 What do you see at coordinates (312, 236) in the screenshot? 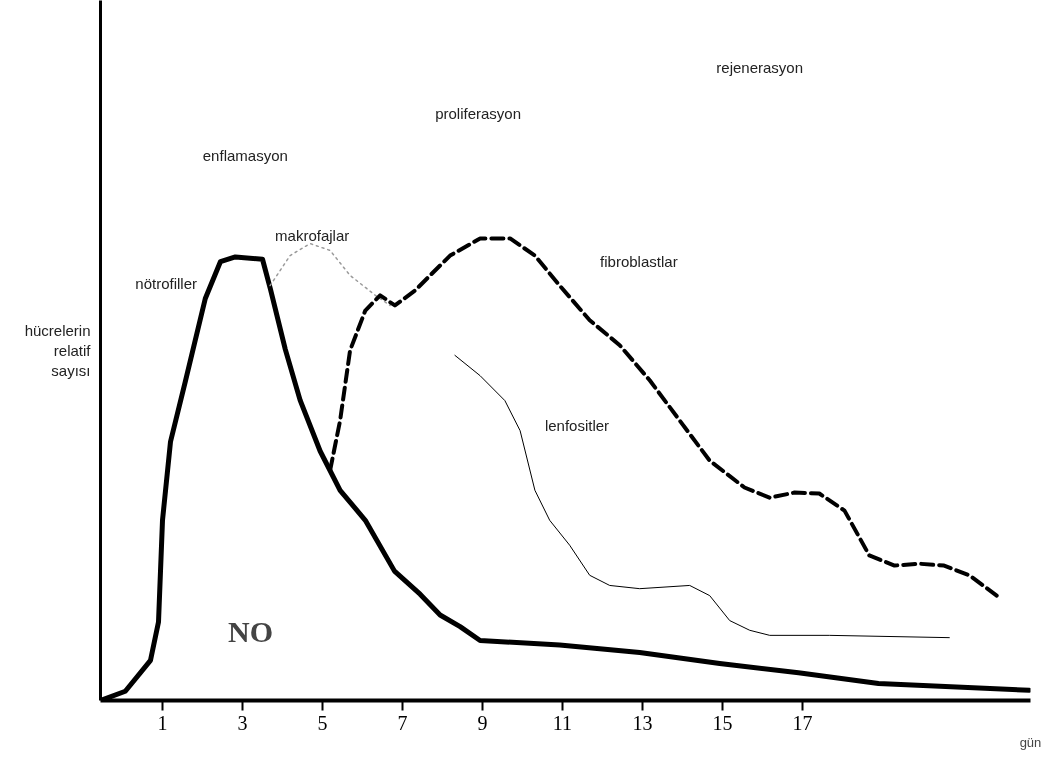
I see `series-label: makrofajlar` at bounding box center [312, 236].